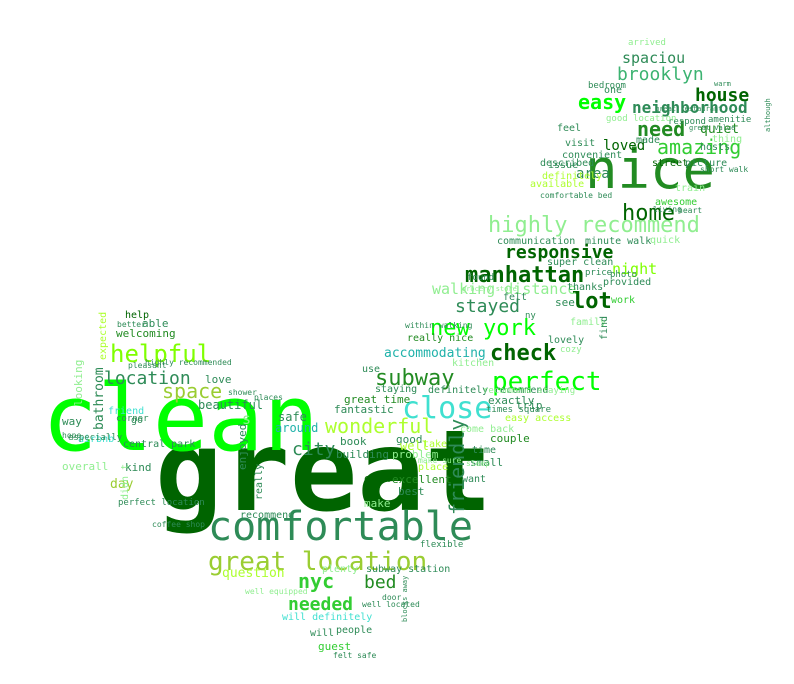 The width and height of the screenshot is (794, 684). What do you see at coordinates (483, 328) in the screenshot?
I see `cloud-word: new york` at bounding box center [483, 328].